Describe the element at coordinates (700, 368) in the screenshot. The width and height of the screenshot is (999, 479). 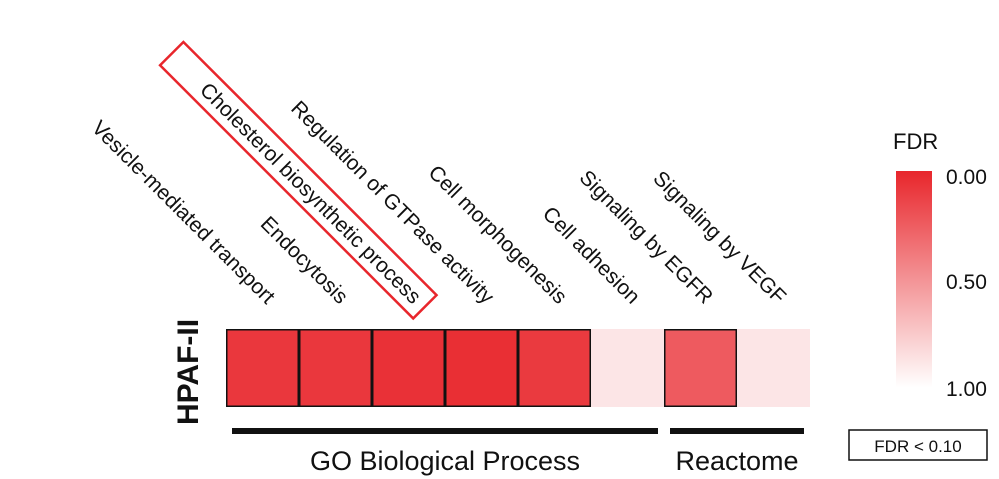
I see `heatmap-cell-signaling-by-egfr` at that location.